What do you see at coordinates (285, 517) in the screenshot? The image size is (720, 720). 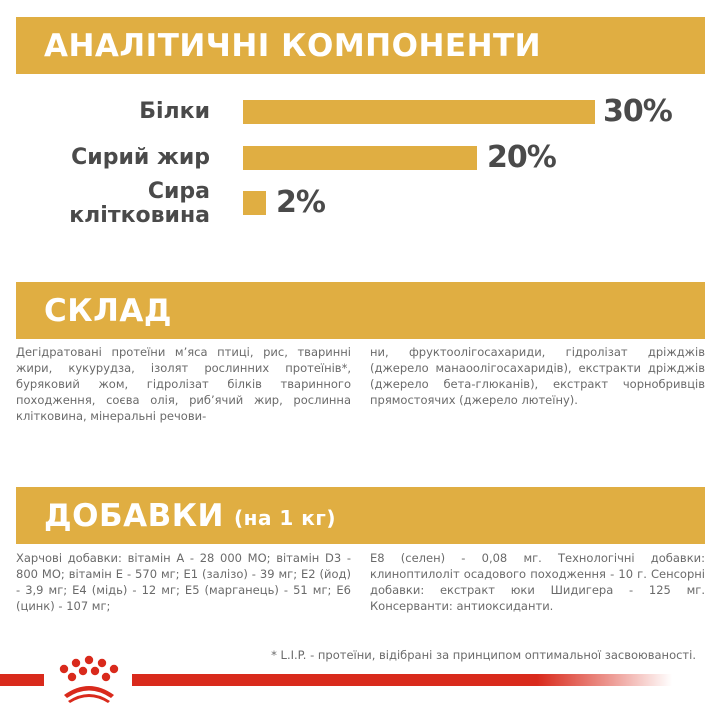 I see `additives-subtitle: (на 1 кг)` at bounding box center [285, 517].